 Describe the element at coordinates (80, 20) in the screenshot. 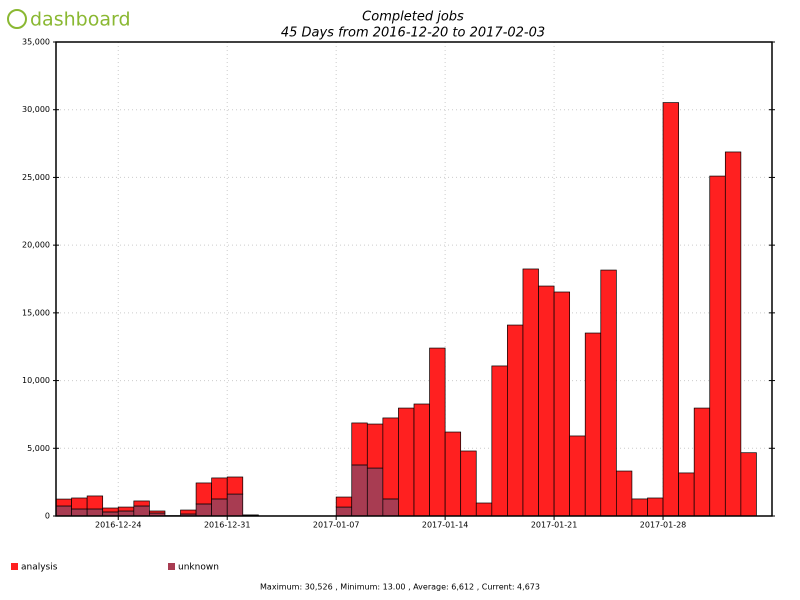

I see `logo-text: dashboard` at that location.